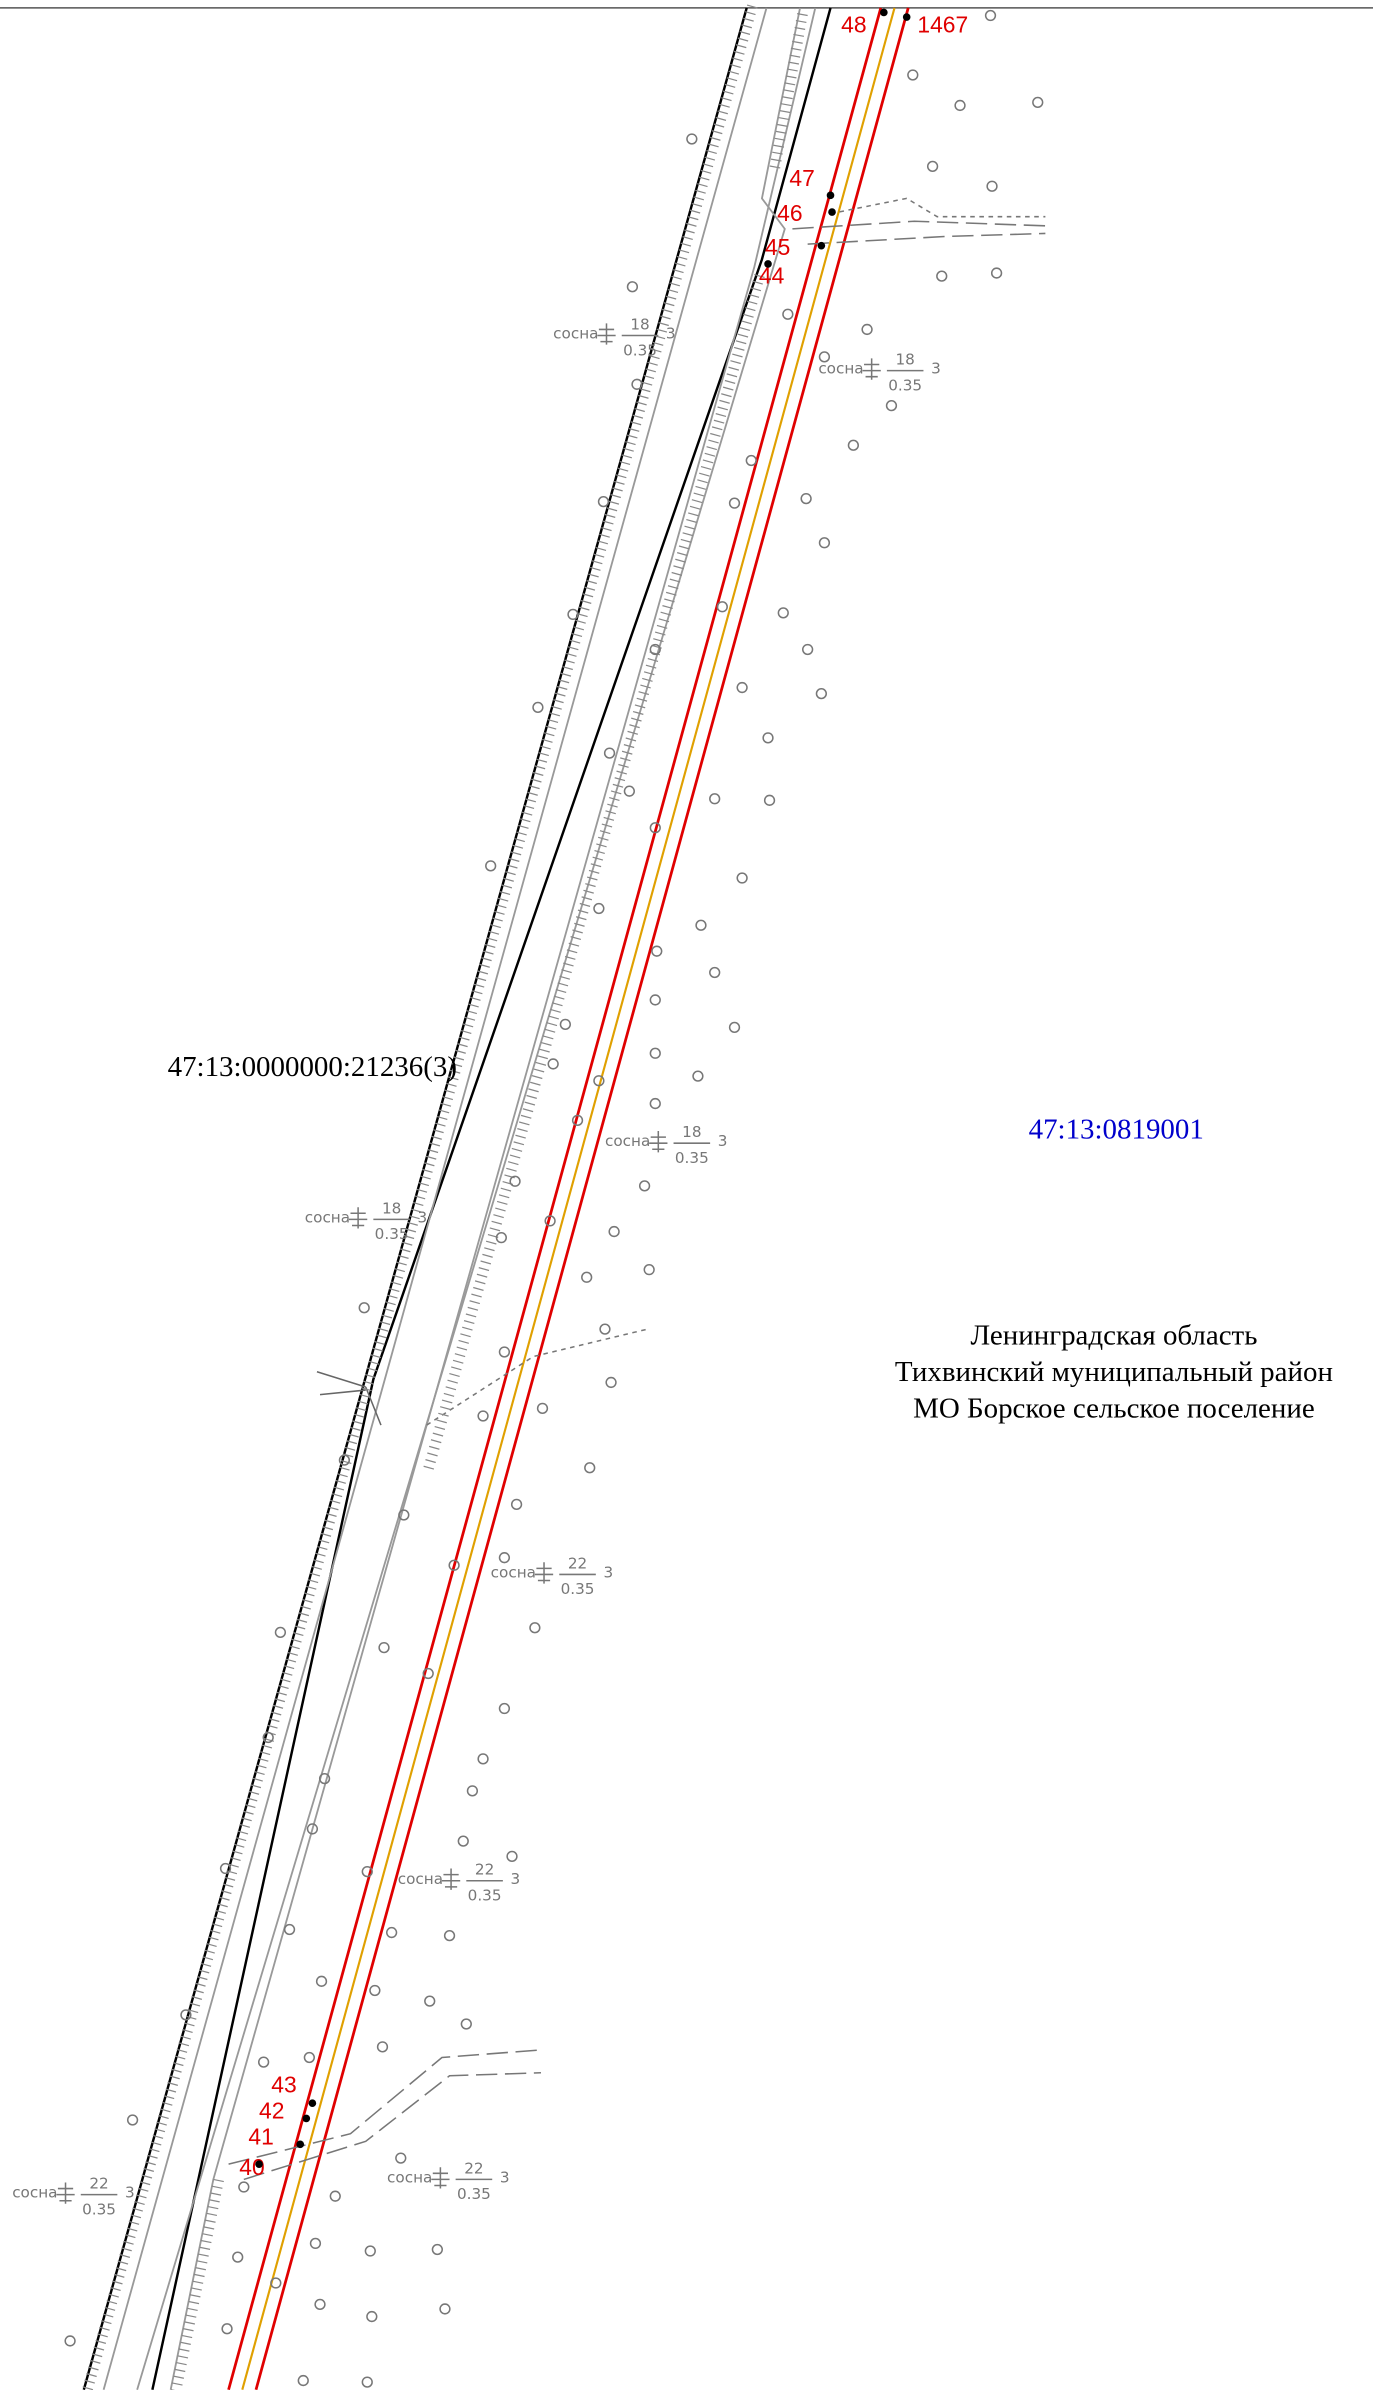 The image size is (1373, 2390). I want to click on tree-symbol, so click(440, 2178).